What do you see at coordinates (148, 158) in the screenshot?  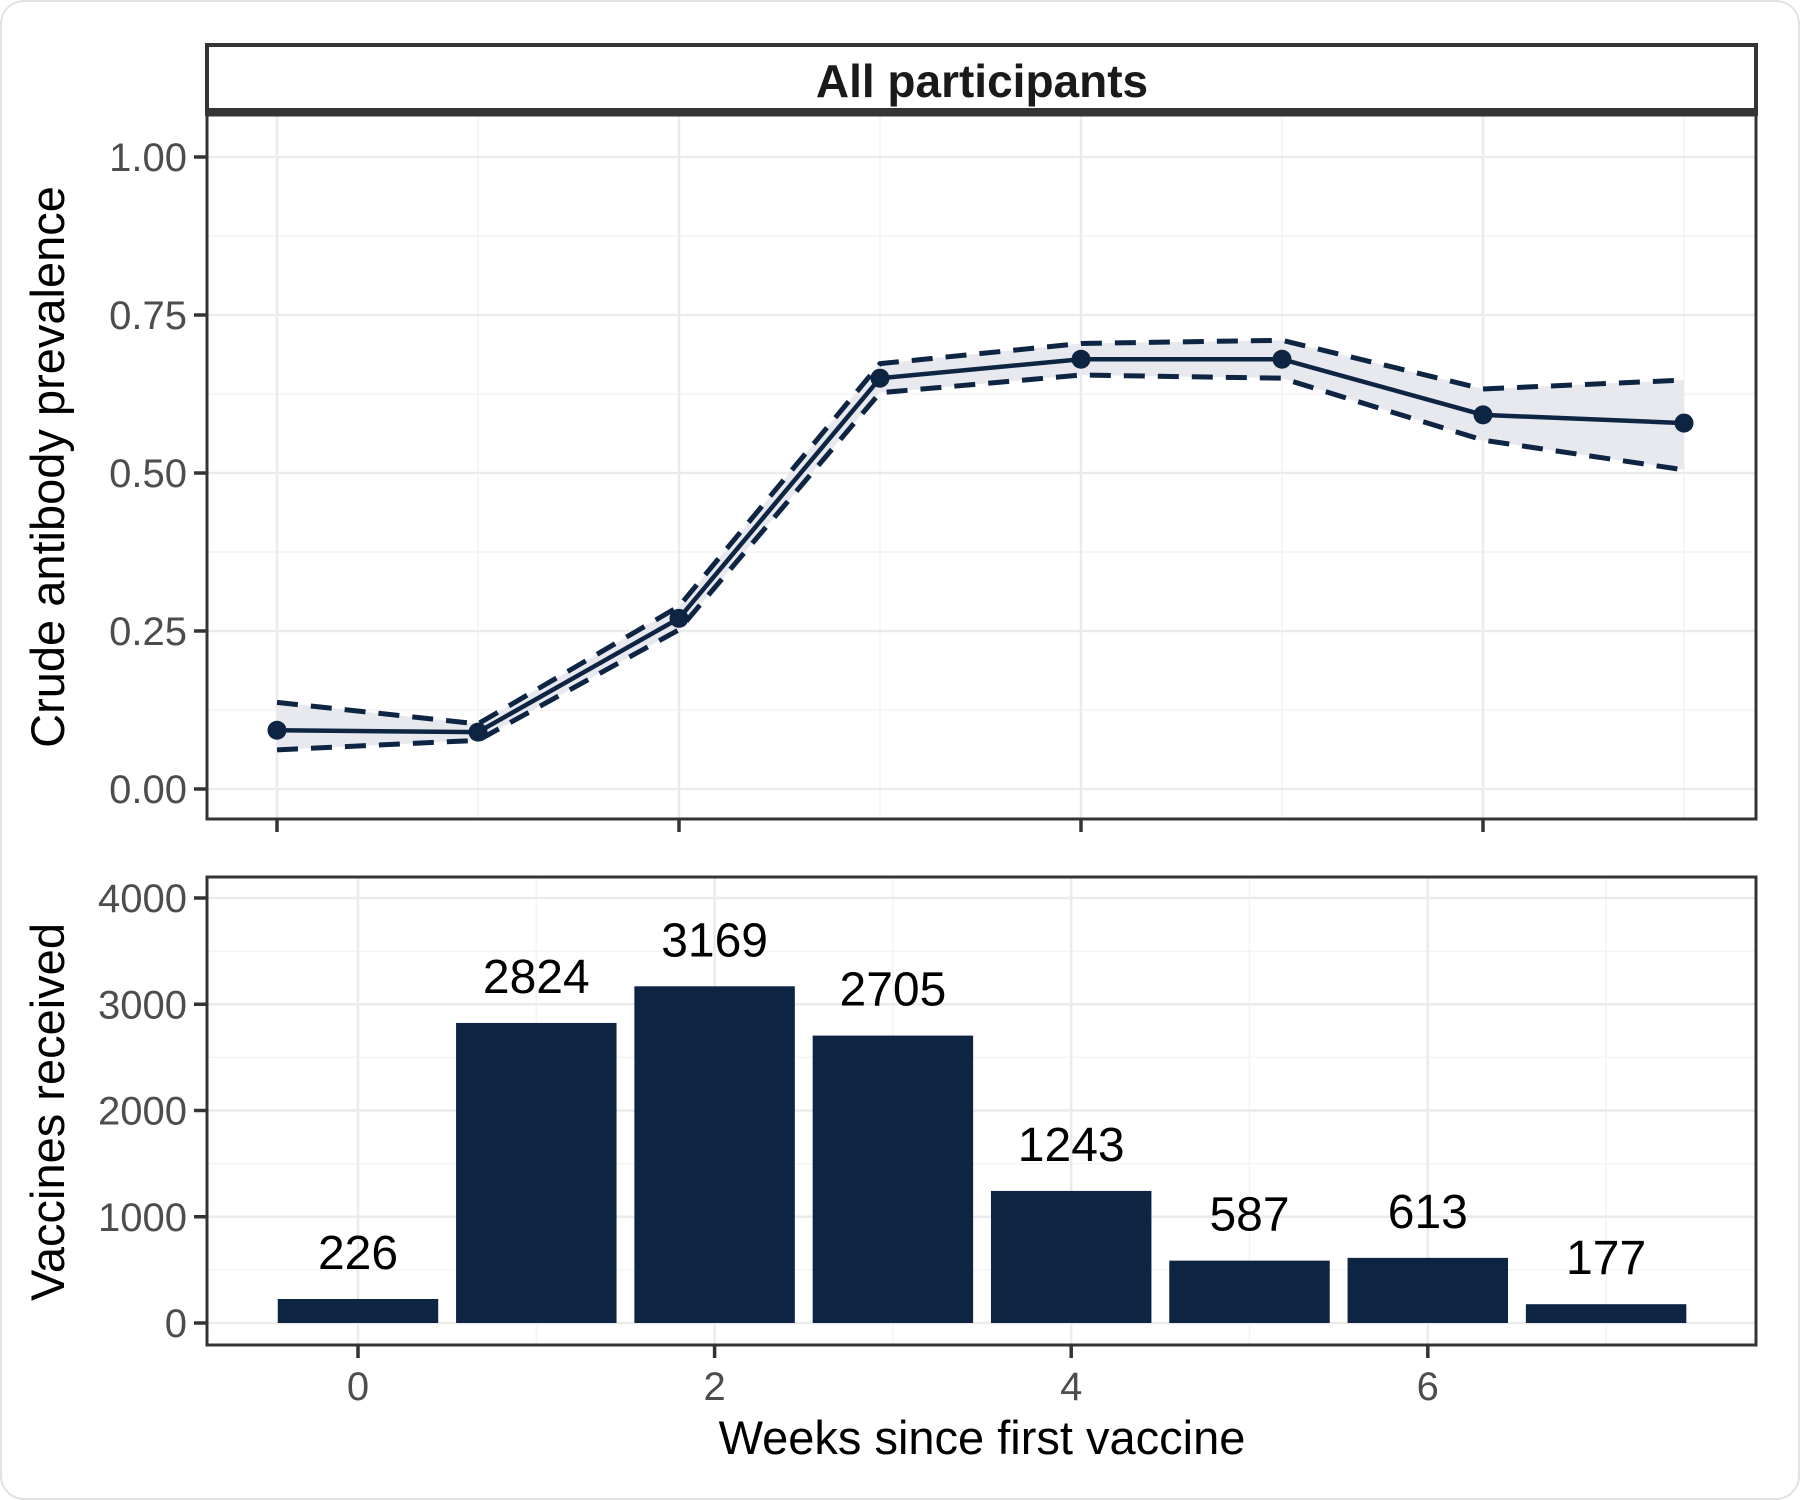 I see `top-y-tick-label: 1.00` at bounding box center [148, 158].